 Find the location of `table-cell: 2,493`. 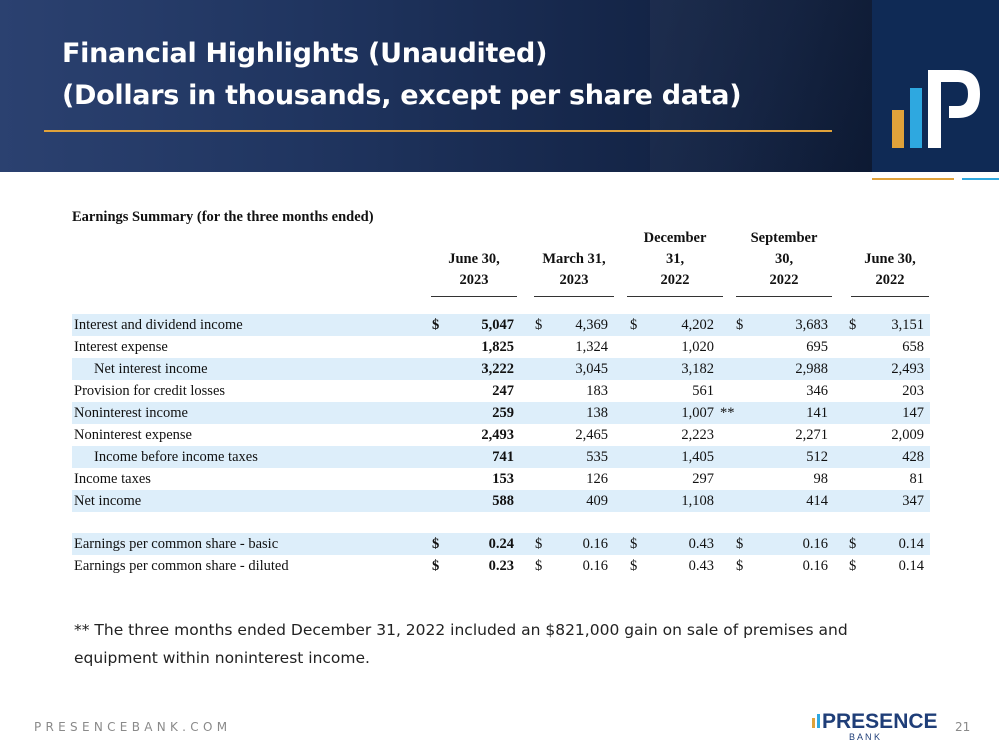

table-cell: 2,493 is located at coordinates (907, 369).